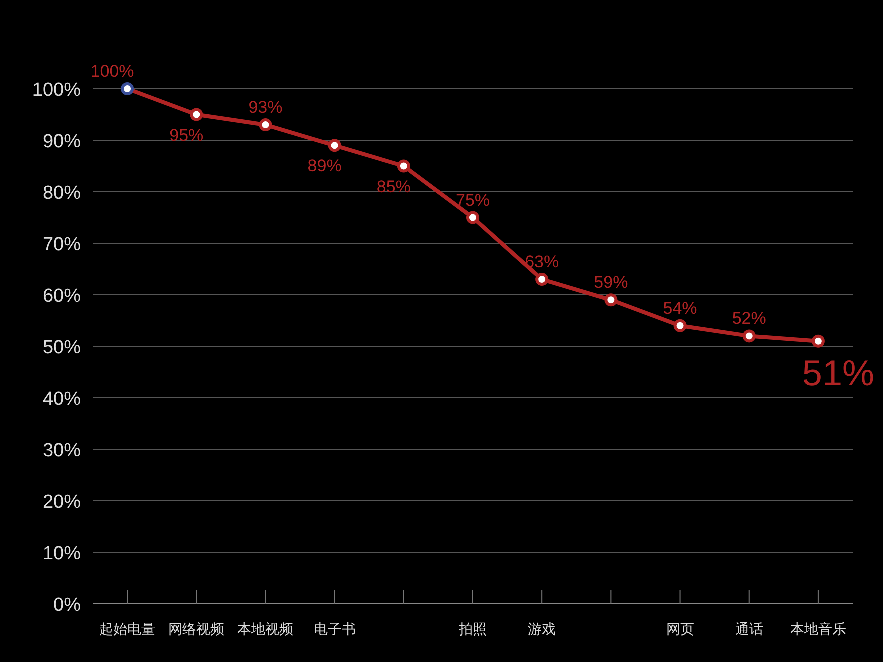 The height and width of the screenshot is (662, 883). What do you see at coordinates (57, 90) in the screenshot?
I see `y-tick-label: 100%` at bounding box center [57, 90].